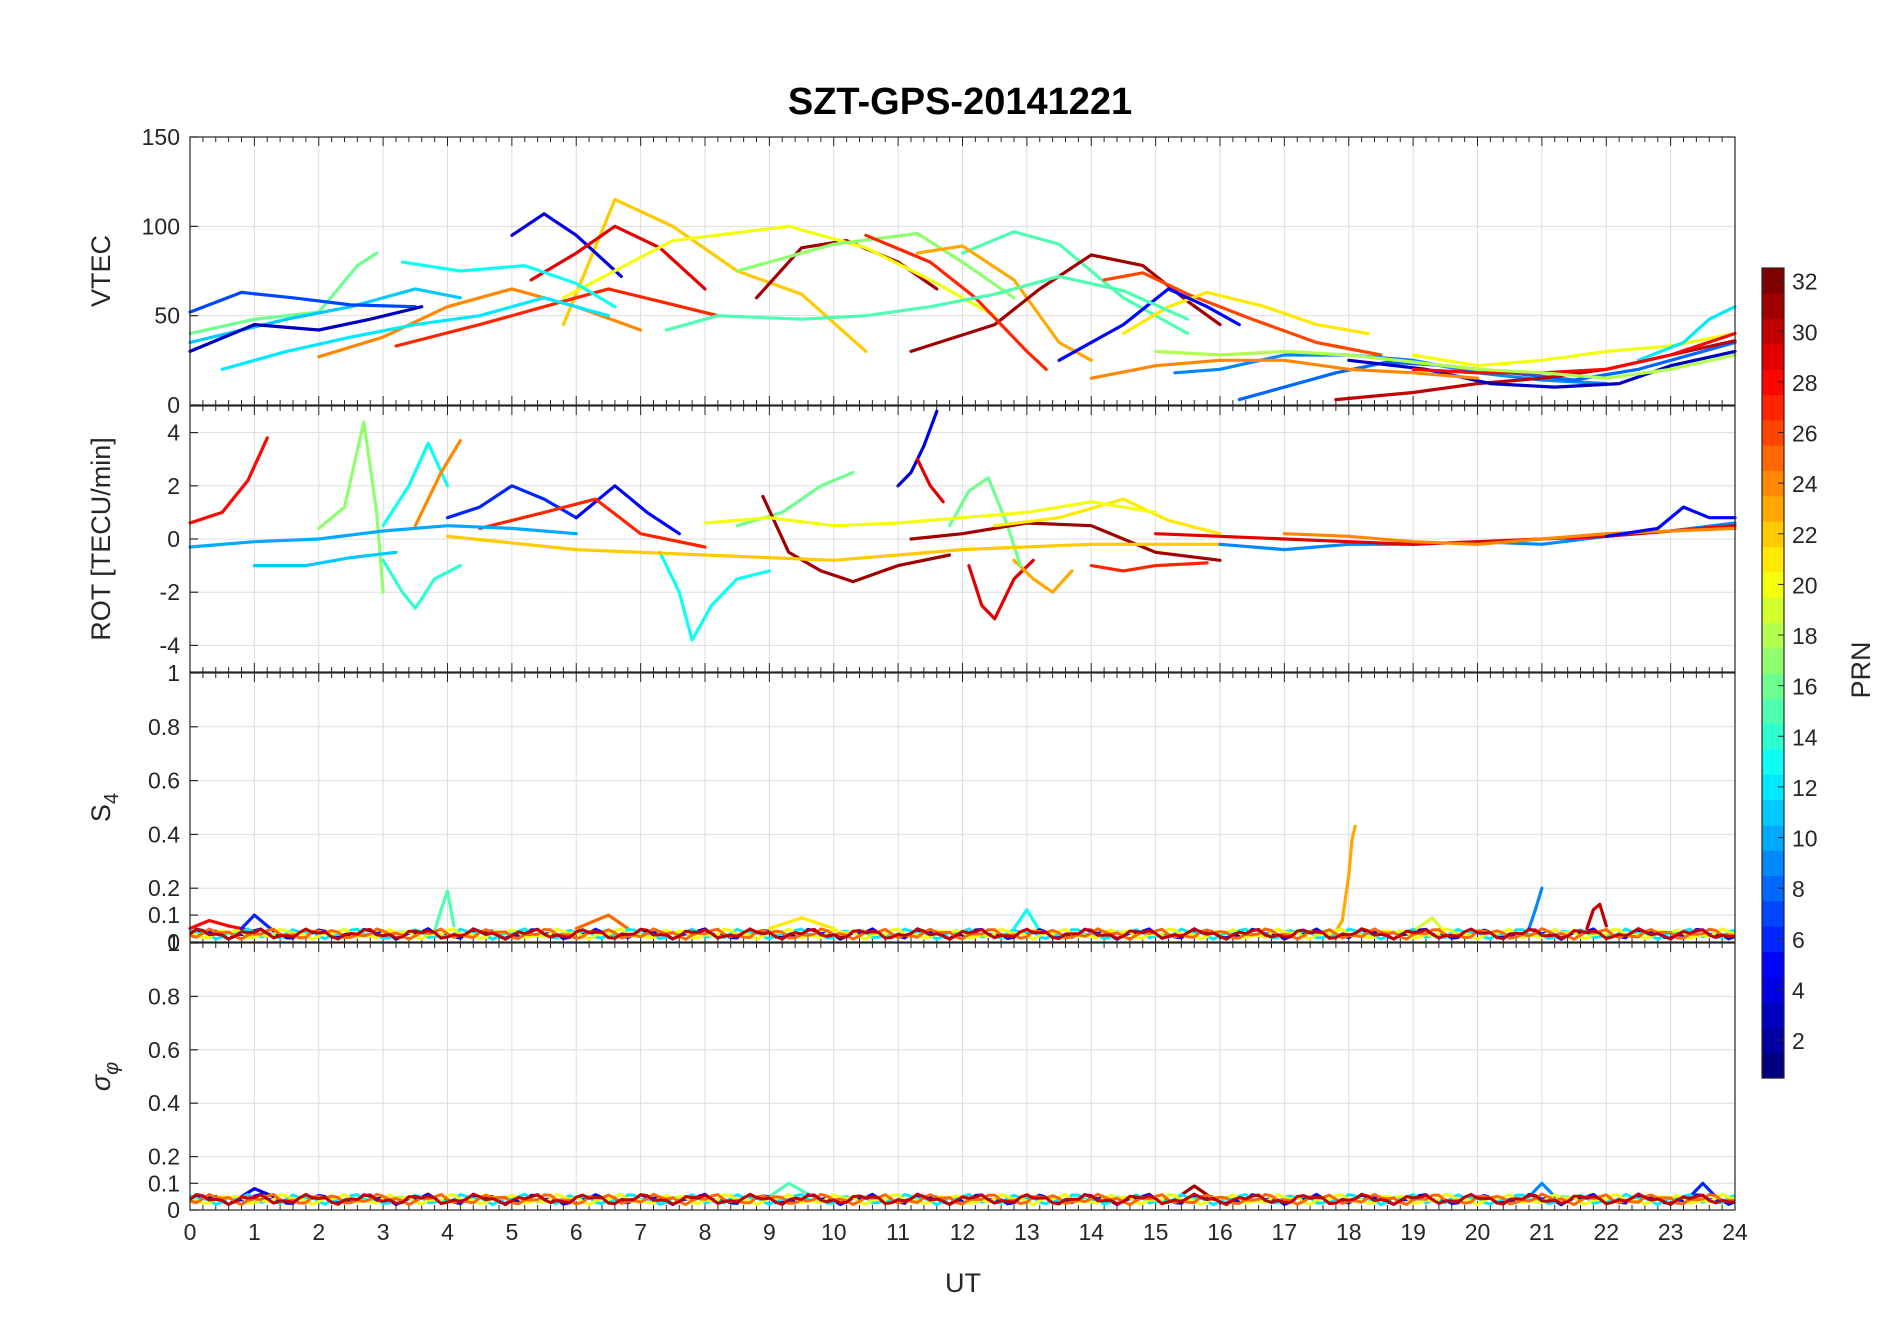 The width and height of the screenshot is (1902, 1330). Describe the element at coordinates (1798, 1041) in the screenshot. I see `colorbar-tick-label: 2` at that location.